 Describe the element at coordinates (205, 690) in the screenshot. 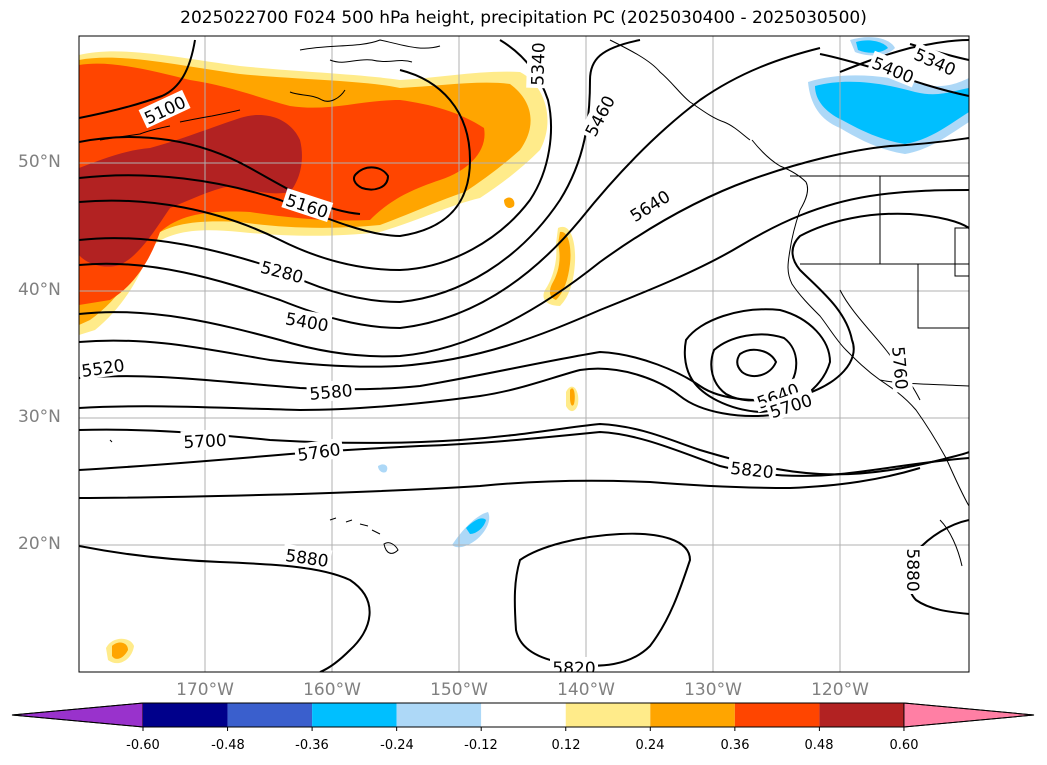

I see `lon-label-170w: 170°W` at that location.